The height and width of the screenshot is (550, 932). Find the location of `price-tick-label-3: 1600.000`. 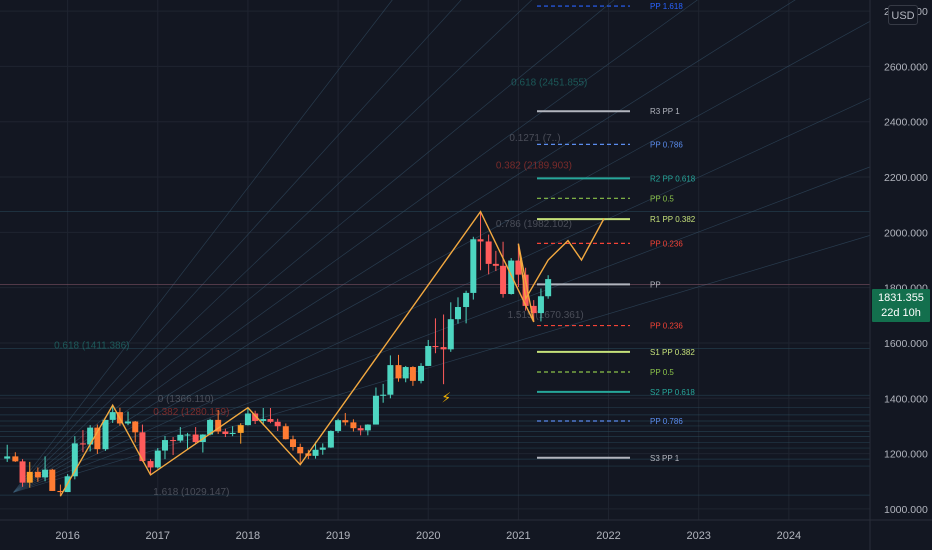

price-tick-label-3: 1600.000 is located at coordinates (906, 344).